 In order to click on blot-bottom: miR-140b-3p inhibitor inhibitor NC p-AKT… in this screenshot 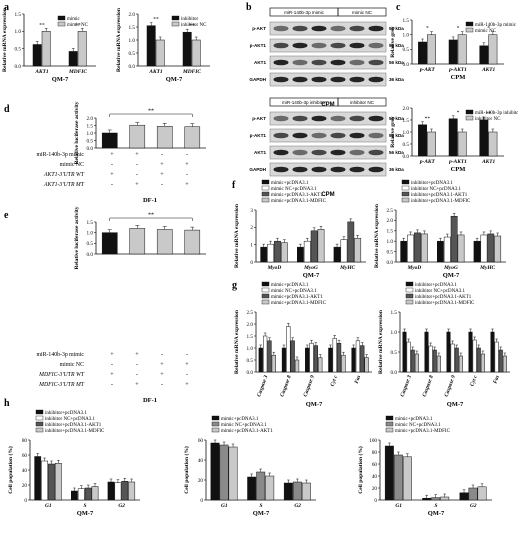, I will do `click(326, 147)`.